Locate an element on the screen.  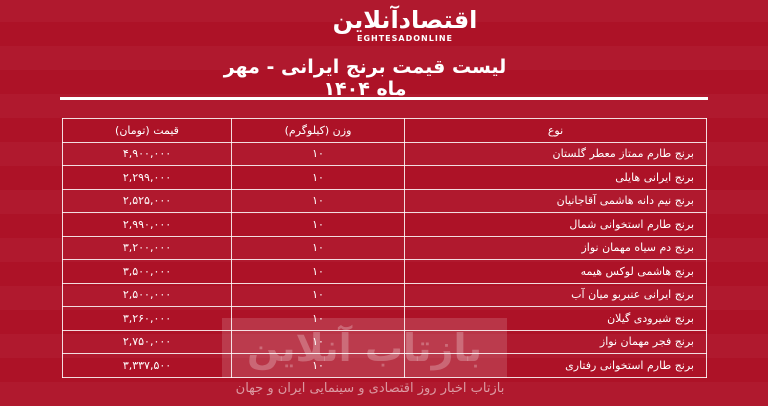
watermark-logo: بازتاب آنلاین is located at coordinates (364, 348).